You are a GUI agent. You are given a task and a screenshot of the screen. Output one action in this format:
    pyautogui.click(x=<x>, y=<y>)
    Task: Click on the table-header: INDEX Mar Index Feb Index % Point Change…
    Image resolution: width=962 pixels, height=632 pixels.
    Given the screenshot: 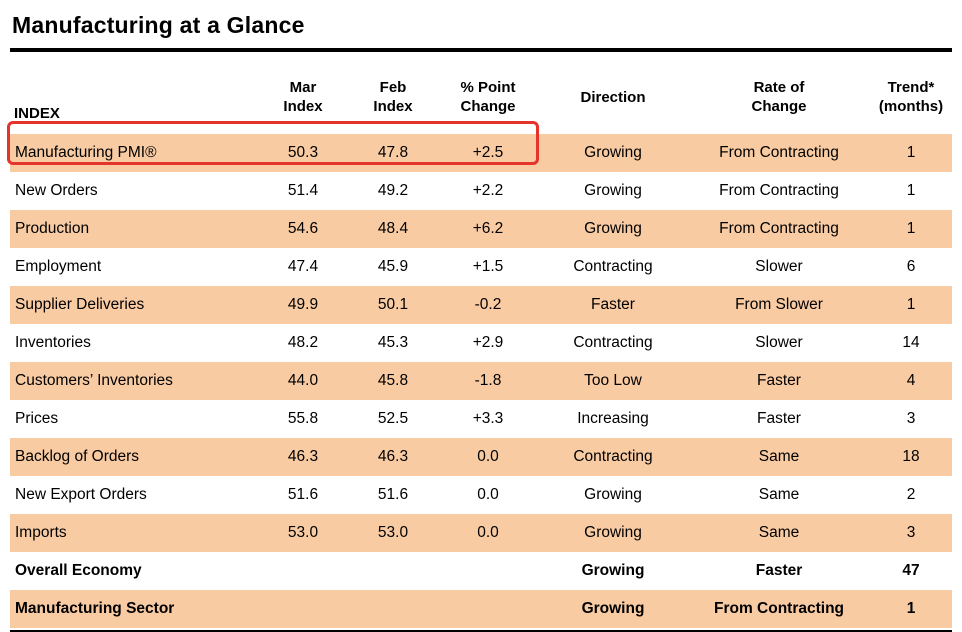 What is the action you would take?
    pyautogui.click(x=481, y=100)
    